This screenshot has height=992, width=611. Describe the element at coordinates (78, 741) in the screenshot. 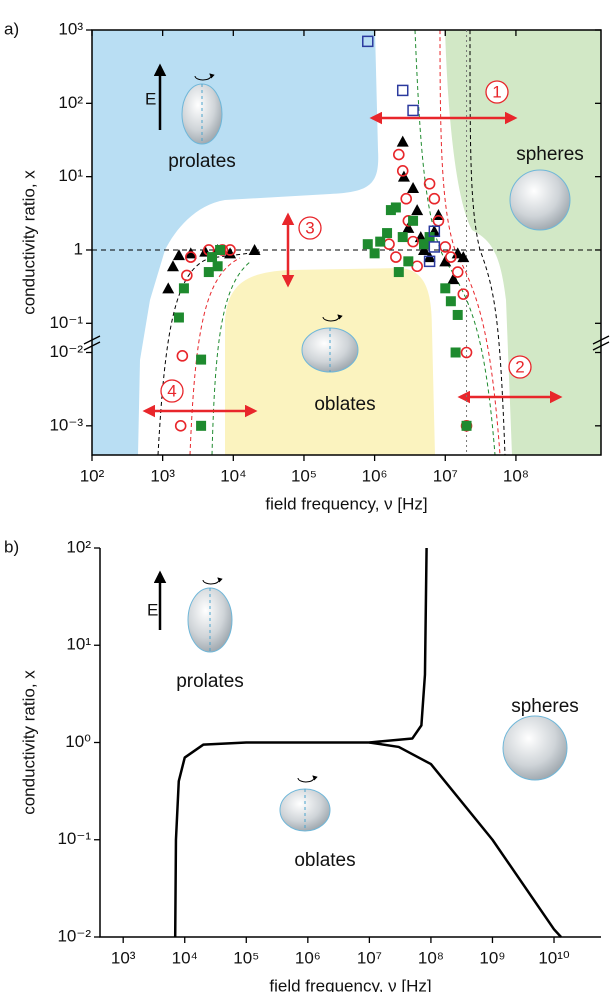

I see `y-tick-label: 10⁰` at that location.